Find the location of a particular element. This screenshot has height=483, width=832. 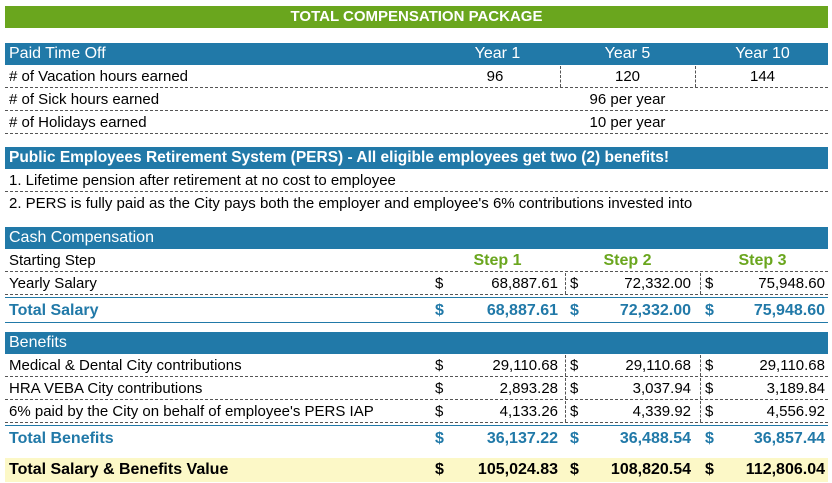

table-row-vacation: # of Vacation hours earned 96 120 144 is located at coordinates (416, 77).